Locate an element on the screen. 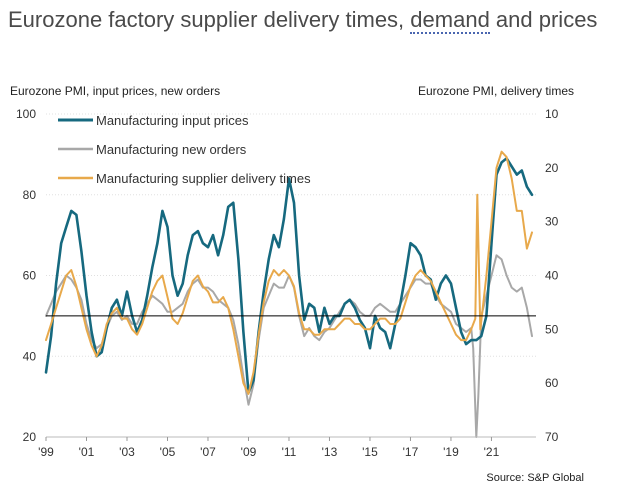 Image resolution: width=618 pixels, height=503 pixels. x-tick-label: '01 is located at coordinates (87, 452).